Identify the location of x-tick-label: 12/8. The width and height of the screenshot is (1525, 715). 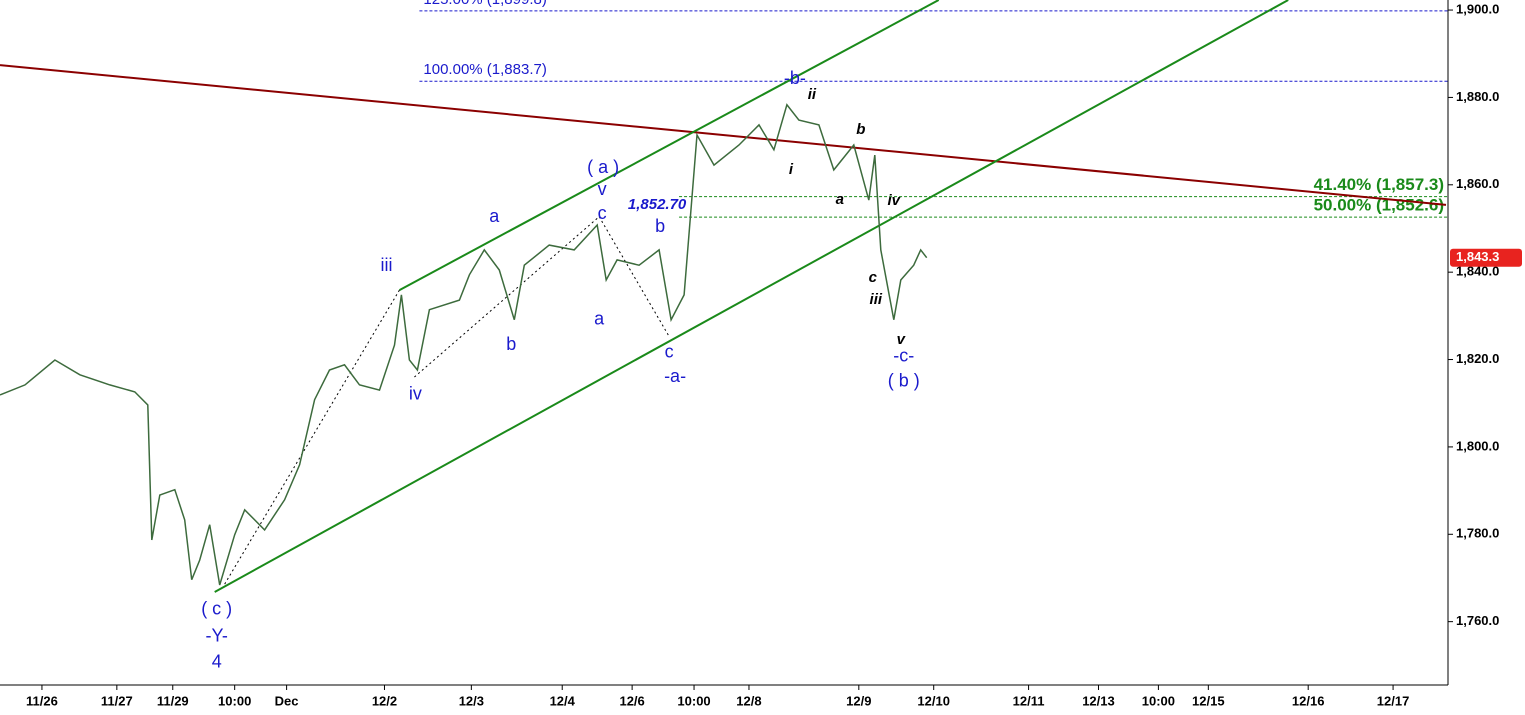
(748, 700).